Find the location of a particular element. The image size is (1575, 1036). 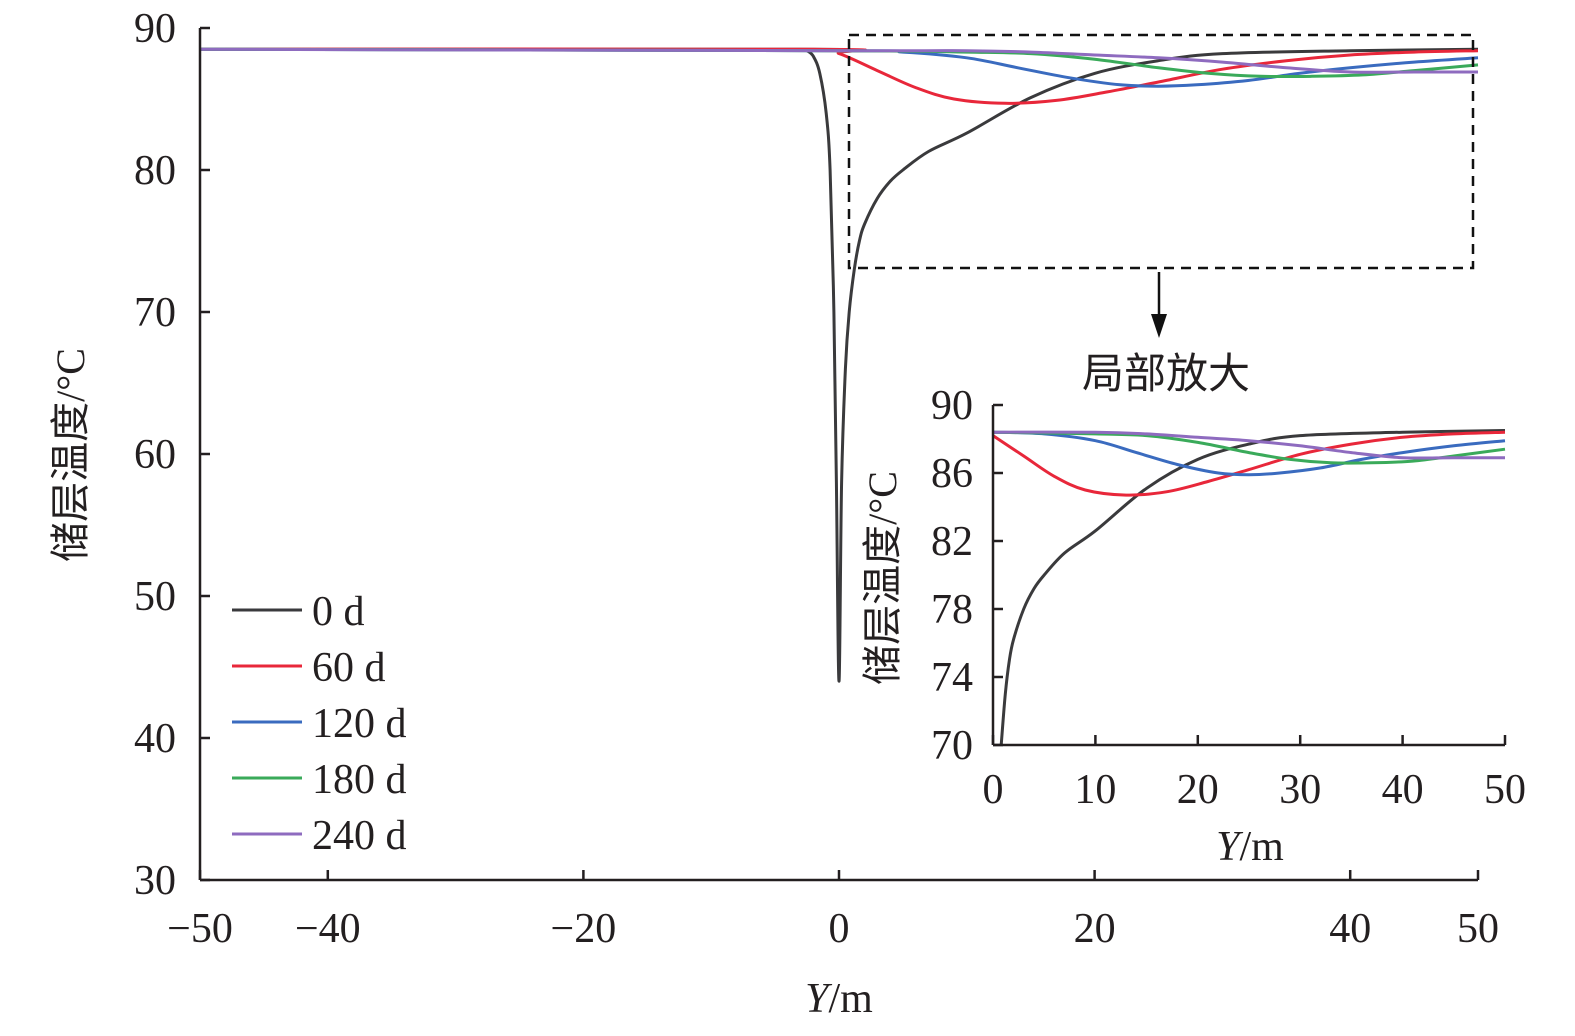

inset-plot-series is located at coordinates (1249, 587).